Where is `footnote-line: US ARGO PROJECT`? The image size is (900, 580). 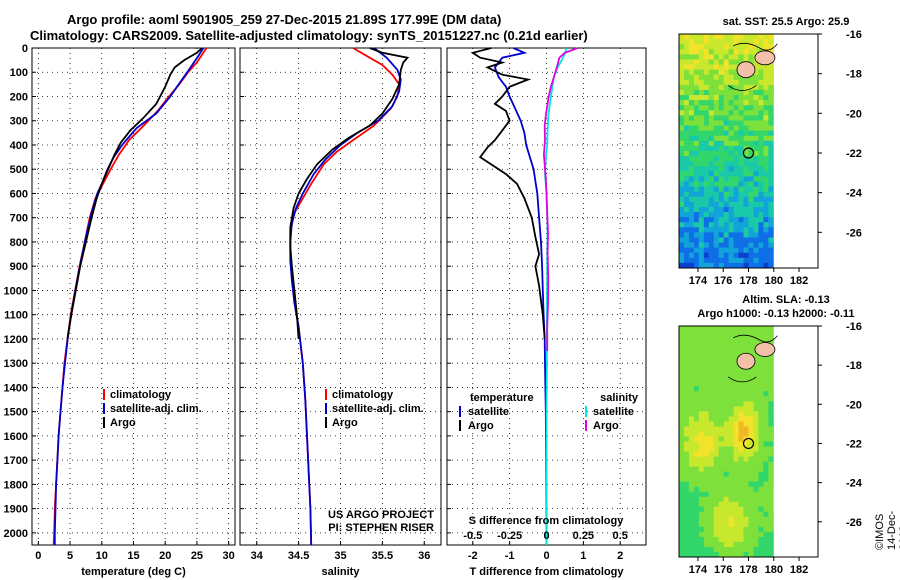
footnote-line: US ARGO PROJECT is located at coordinates (381, 515).